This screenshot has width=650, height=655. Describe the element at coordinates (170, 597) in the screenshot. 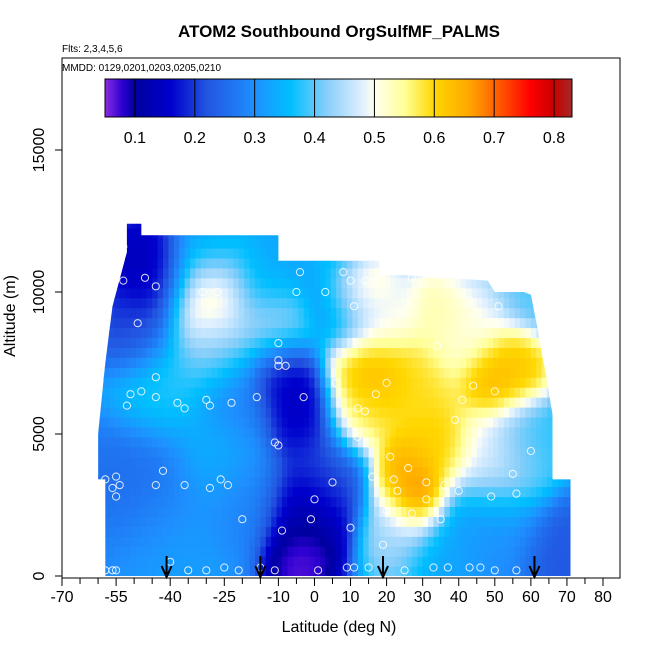

I see `x-tick-label: -40` at that location.